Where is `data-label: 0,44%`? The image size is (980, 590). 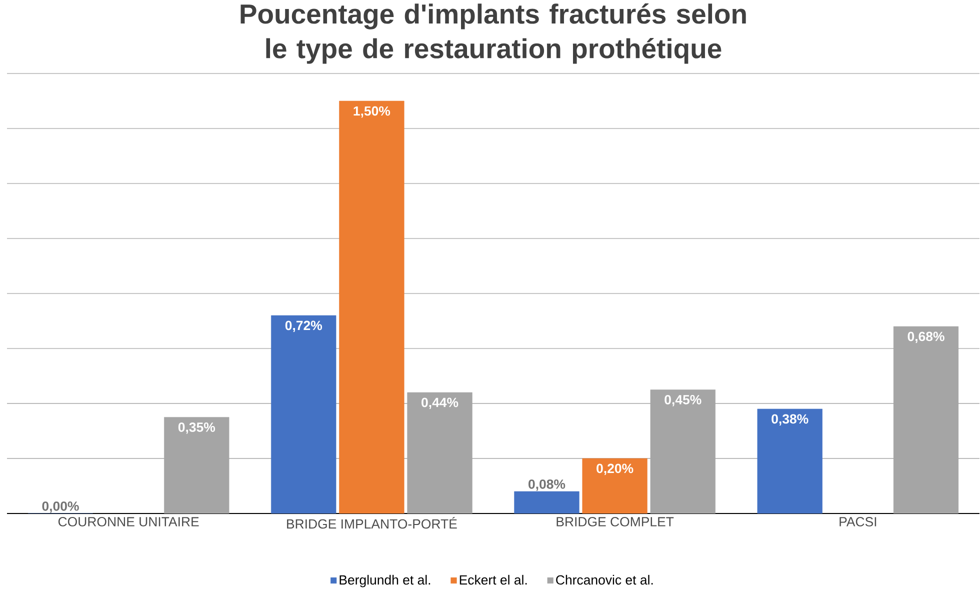 data-label: 0,44% is located at coordinates (440, 403).